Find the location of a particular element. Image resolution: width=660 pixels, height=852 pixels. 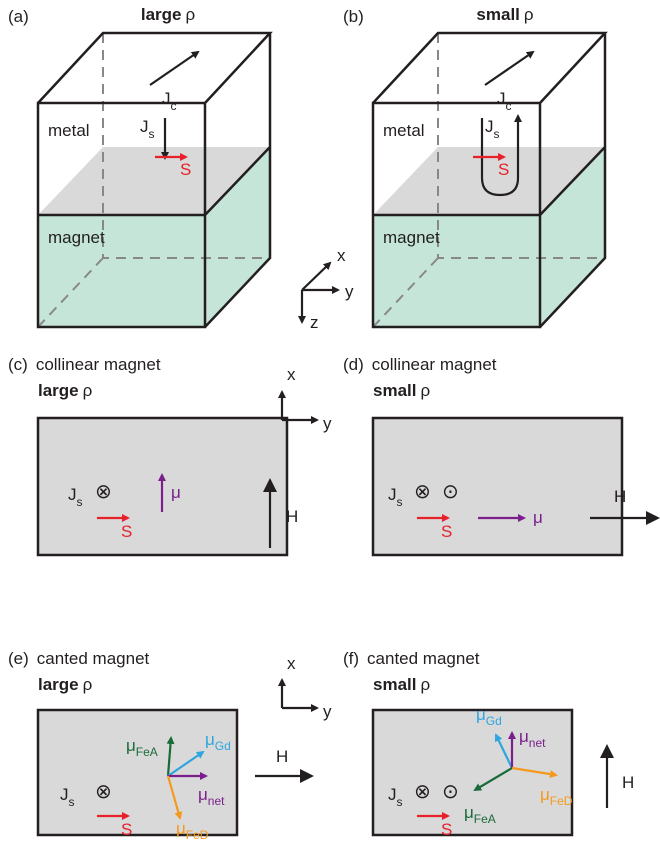

panel-label: (d) collinear magnet is located at coordinates (420, 364).